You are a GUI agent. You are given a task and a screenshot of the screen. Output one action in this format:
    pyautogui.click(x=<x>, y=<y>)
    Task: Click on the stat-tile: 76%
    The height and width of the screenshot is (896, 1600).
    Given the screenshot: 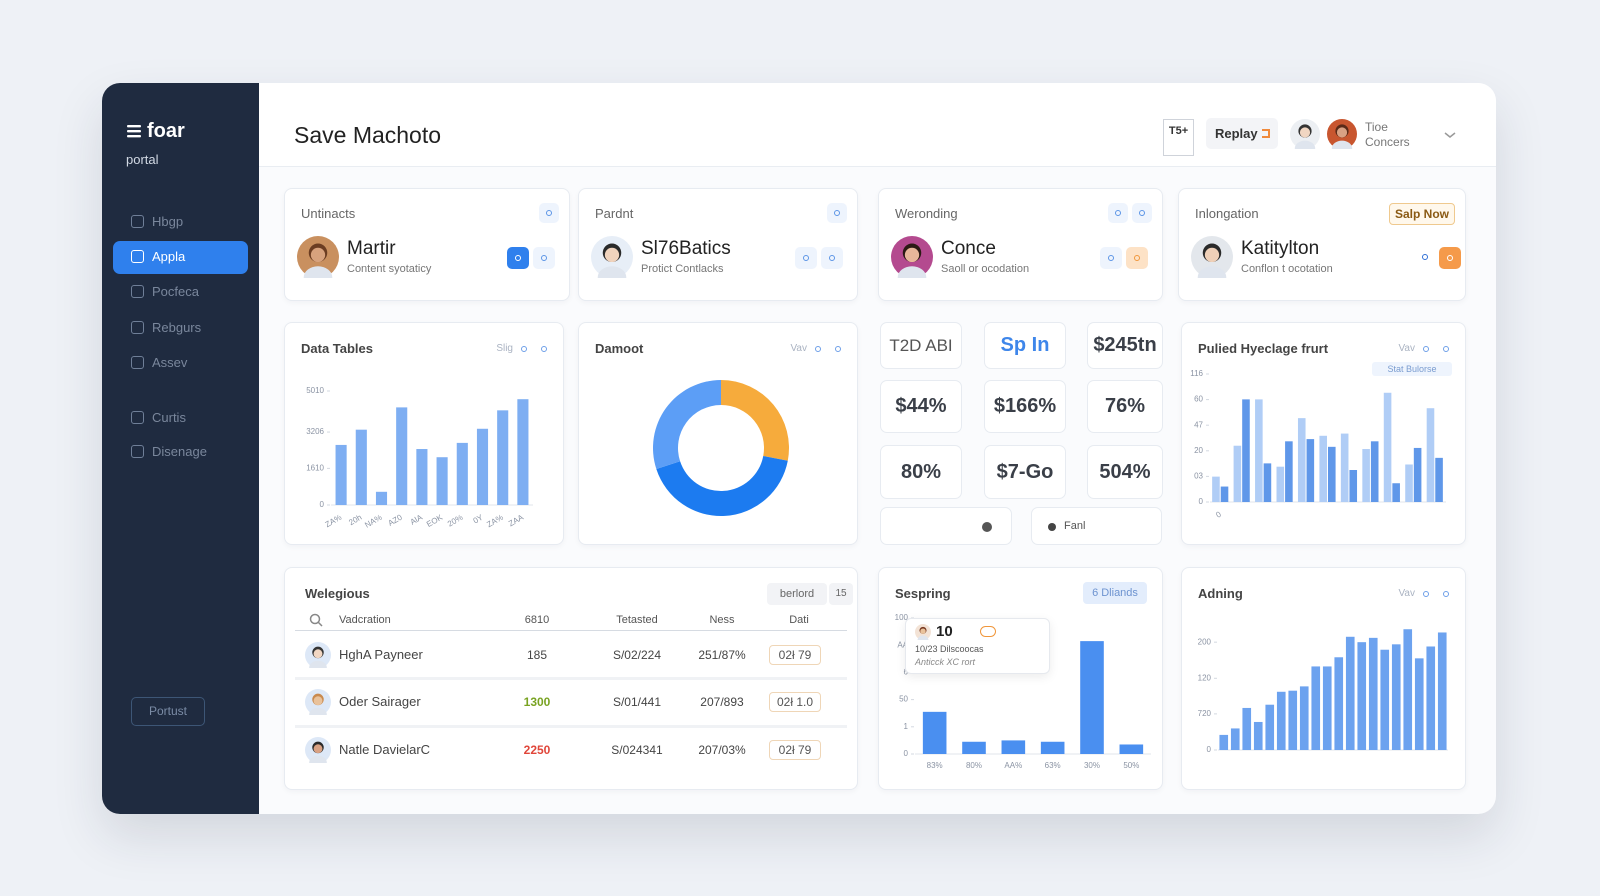 What is the action you would take?
    pyautogui.click(x=1125, y=406)
    